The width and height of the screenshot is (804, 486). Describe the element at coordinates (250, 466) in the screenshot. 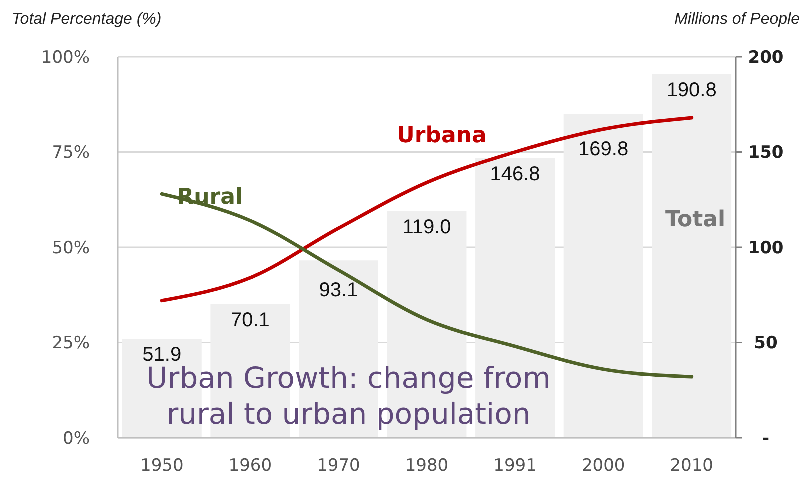

I see `x-tick-label: 1960` at that location.